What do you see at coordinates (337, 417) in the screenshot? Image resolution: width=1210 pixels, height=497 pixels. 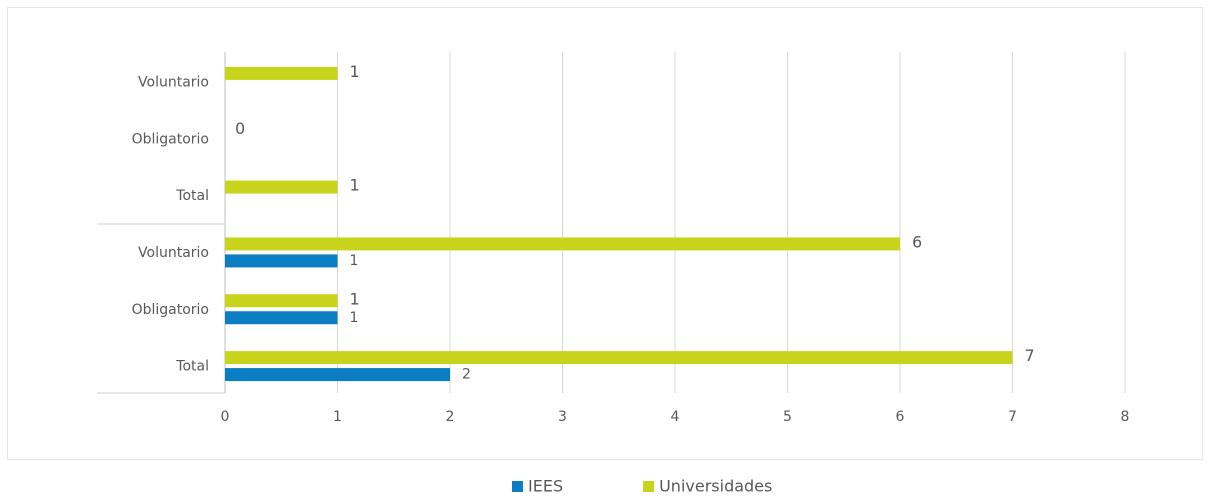 I see `x-tick-label: 1` at bounding box center [337, 417].